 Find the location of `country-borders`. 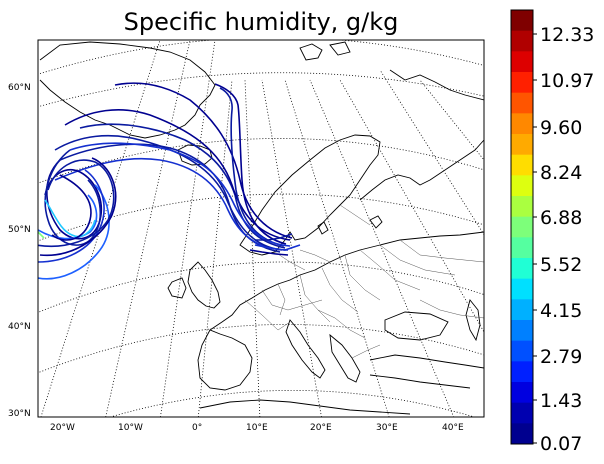

country-borders is located at coordinates (364, 281).